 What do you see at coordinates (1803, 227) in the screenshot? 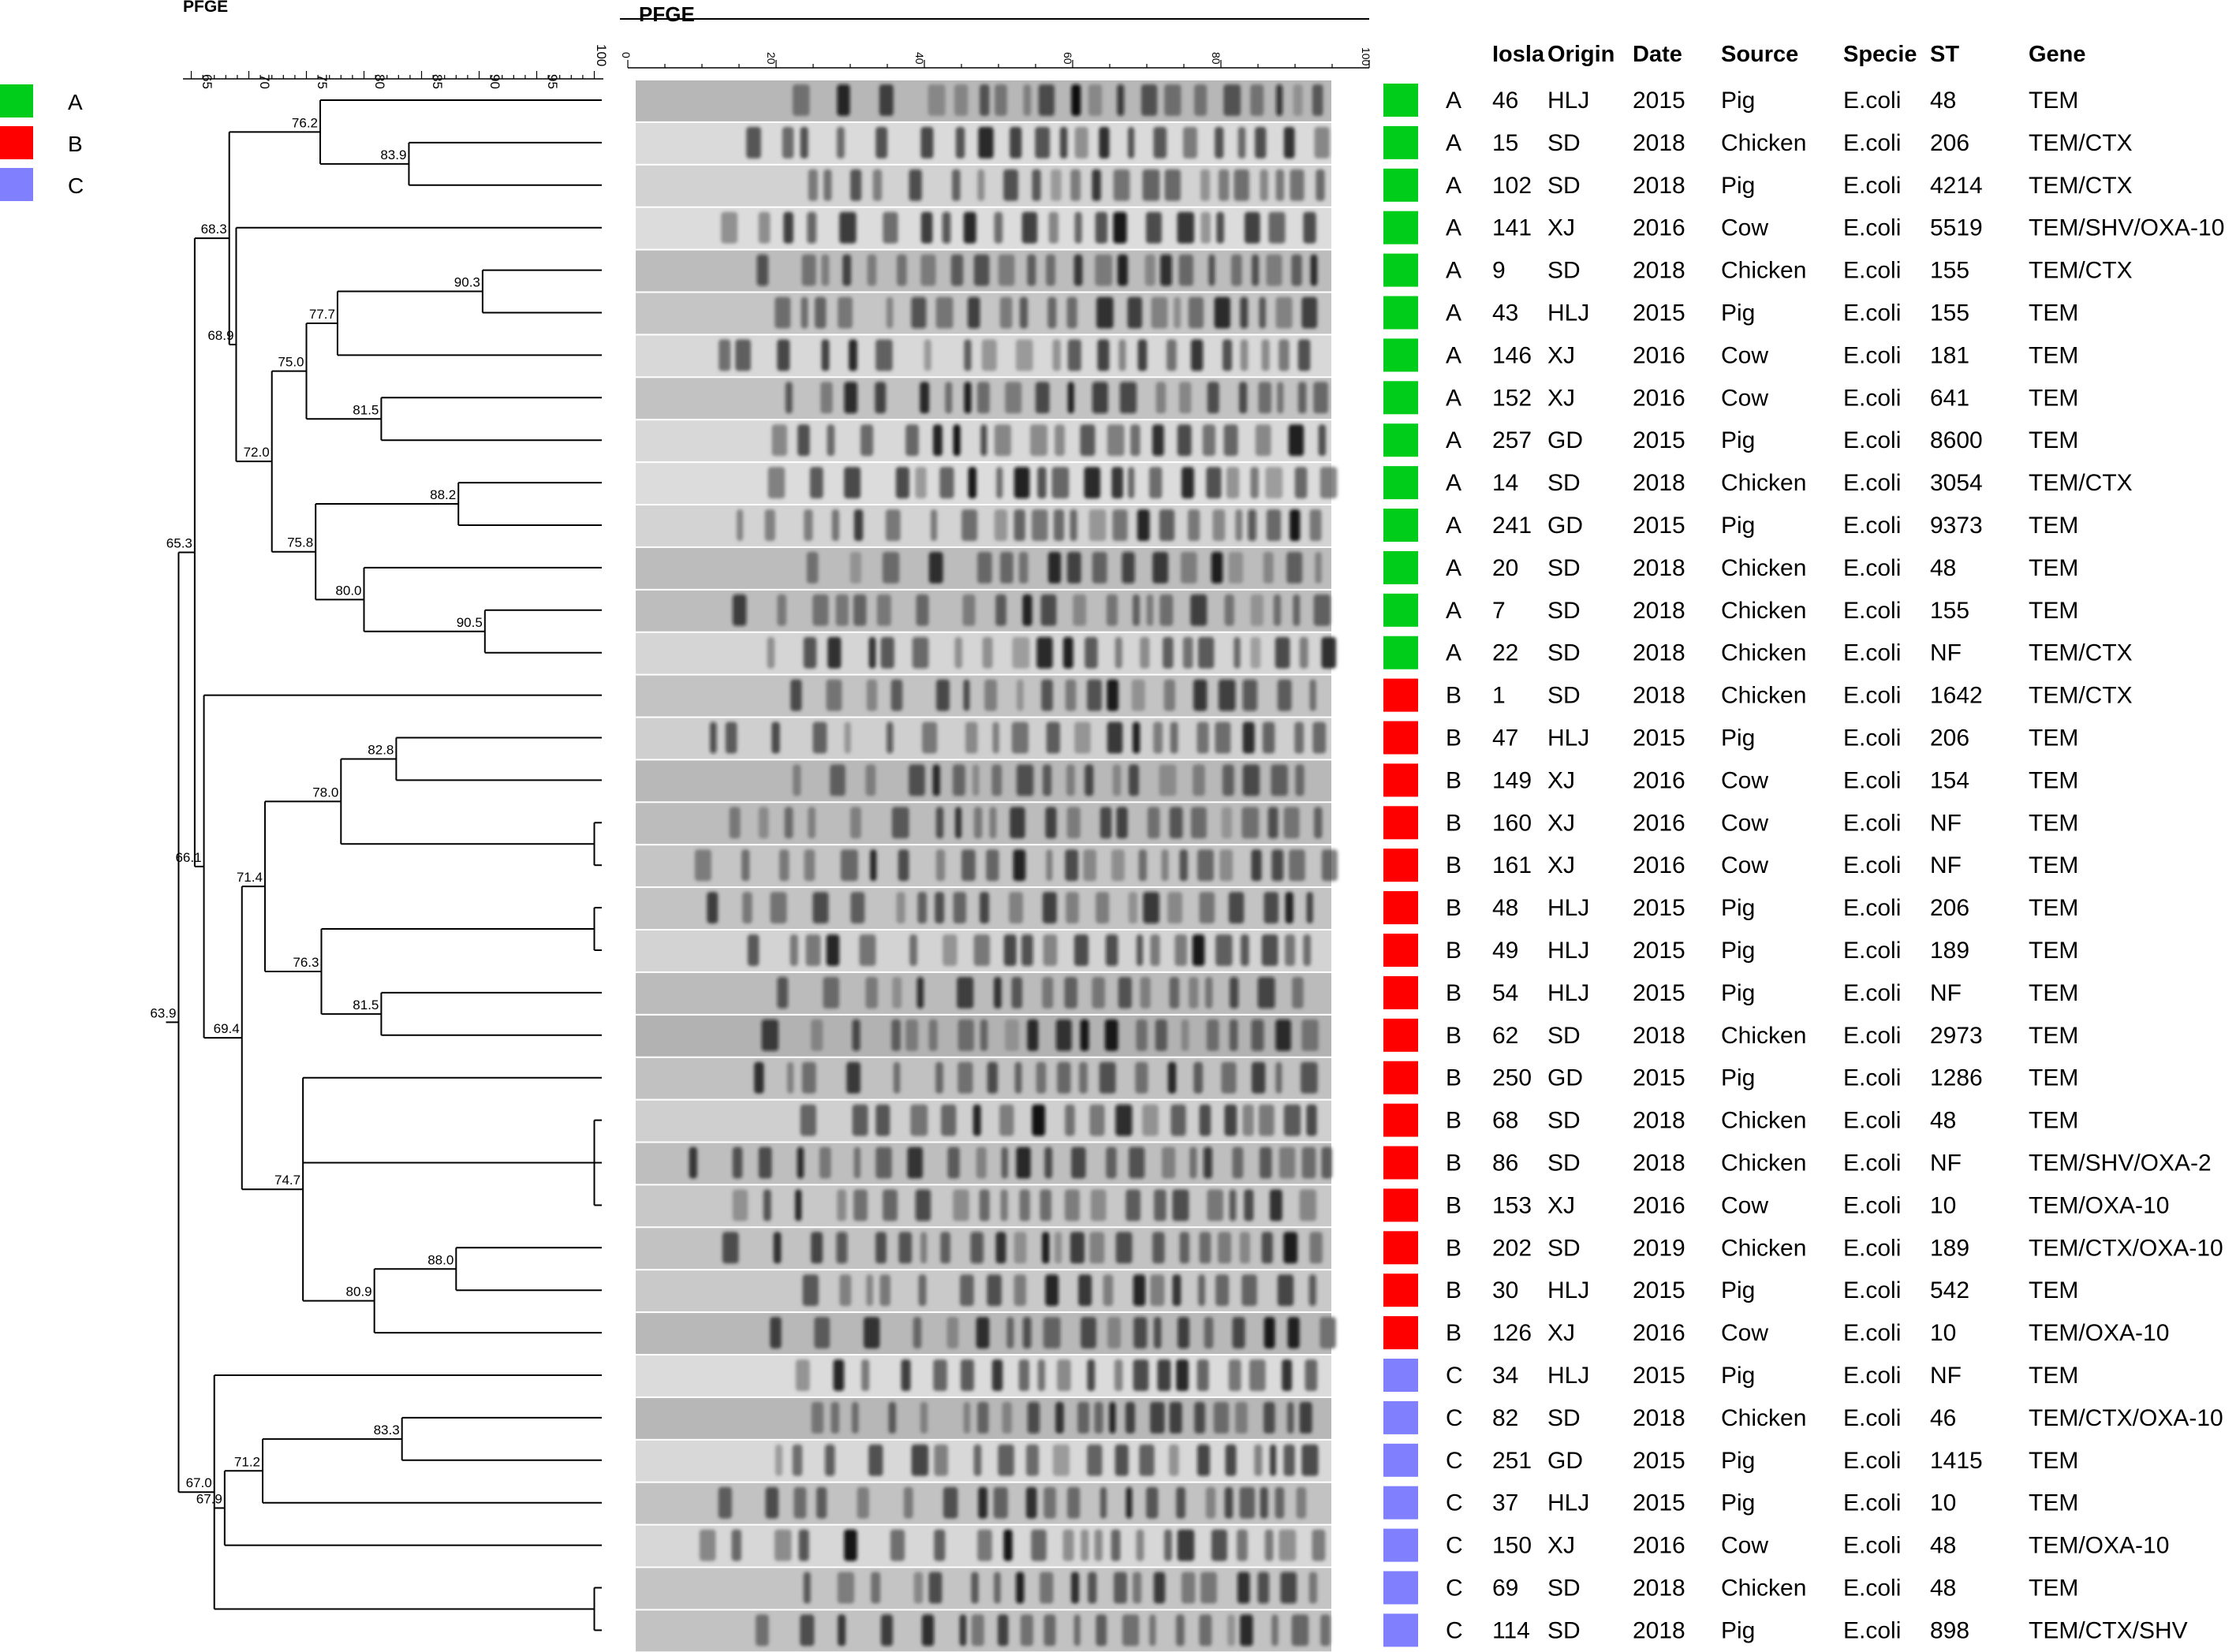
I see `table-row: A 141 XJ 2016 Cow E.coli 5519 TEM/SHV/OXA-10` at bounding box center [1803, 227].